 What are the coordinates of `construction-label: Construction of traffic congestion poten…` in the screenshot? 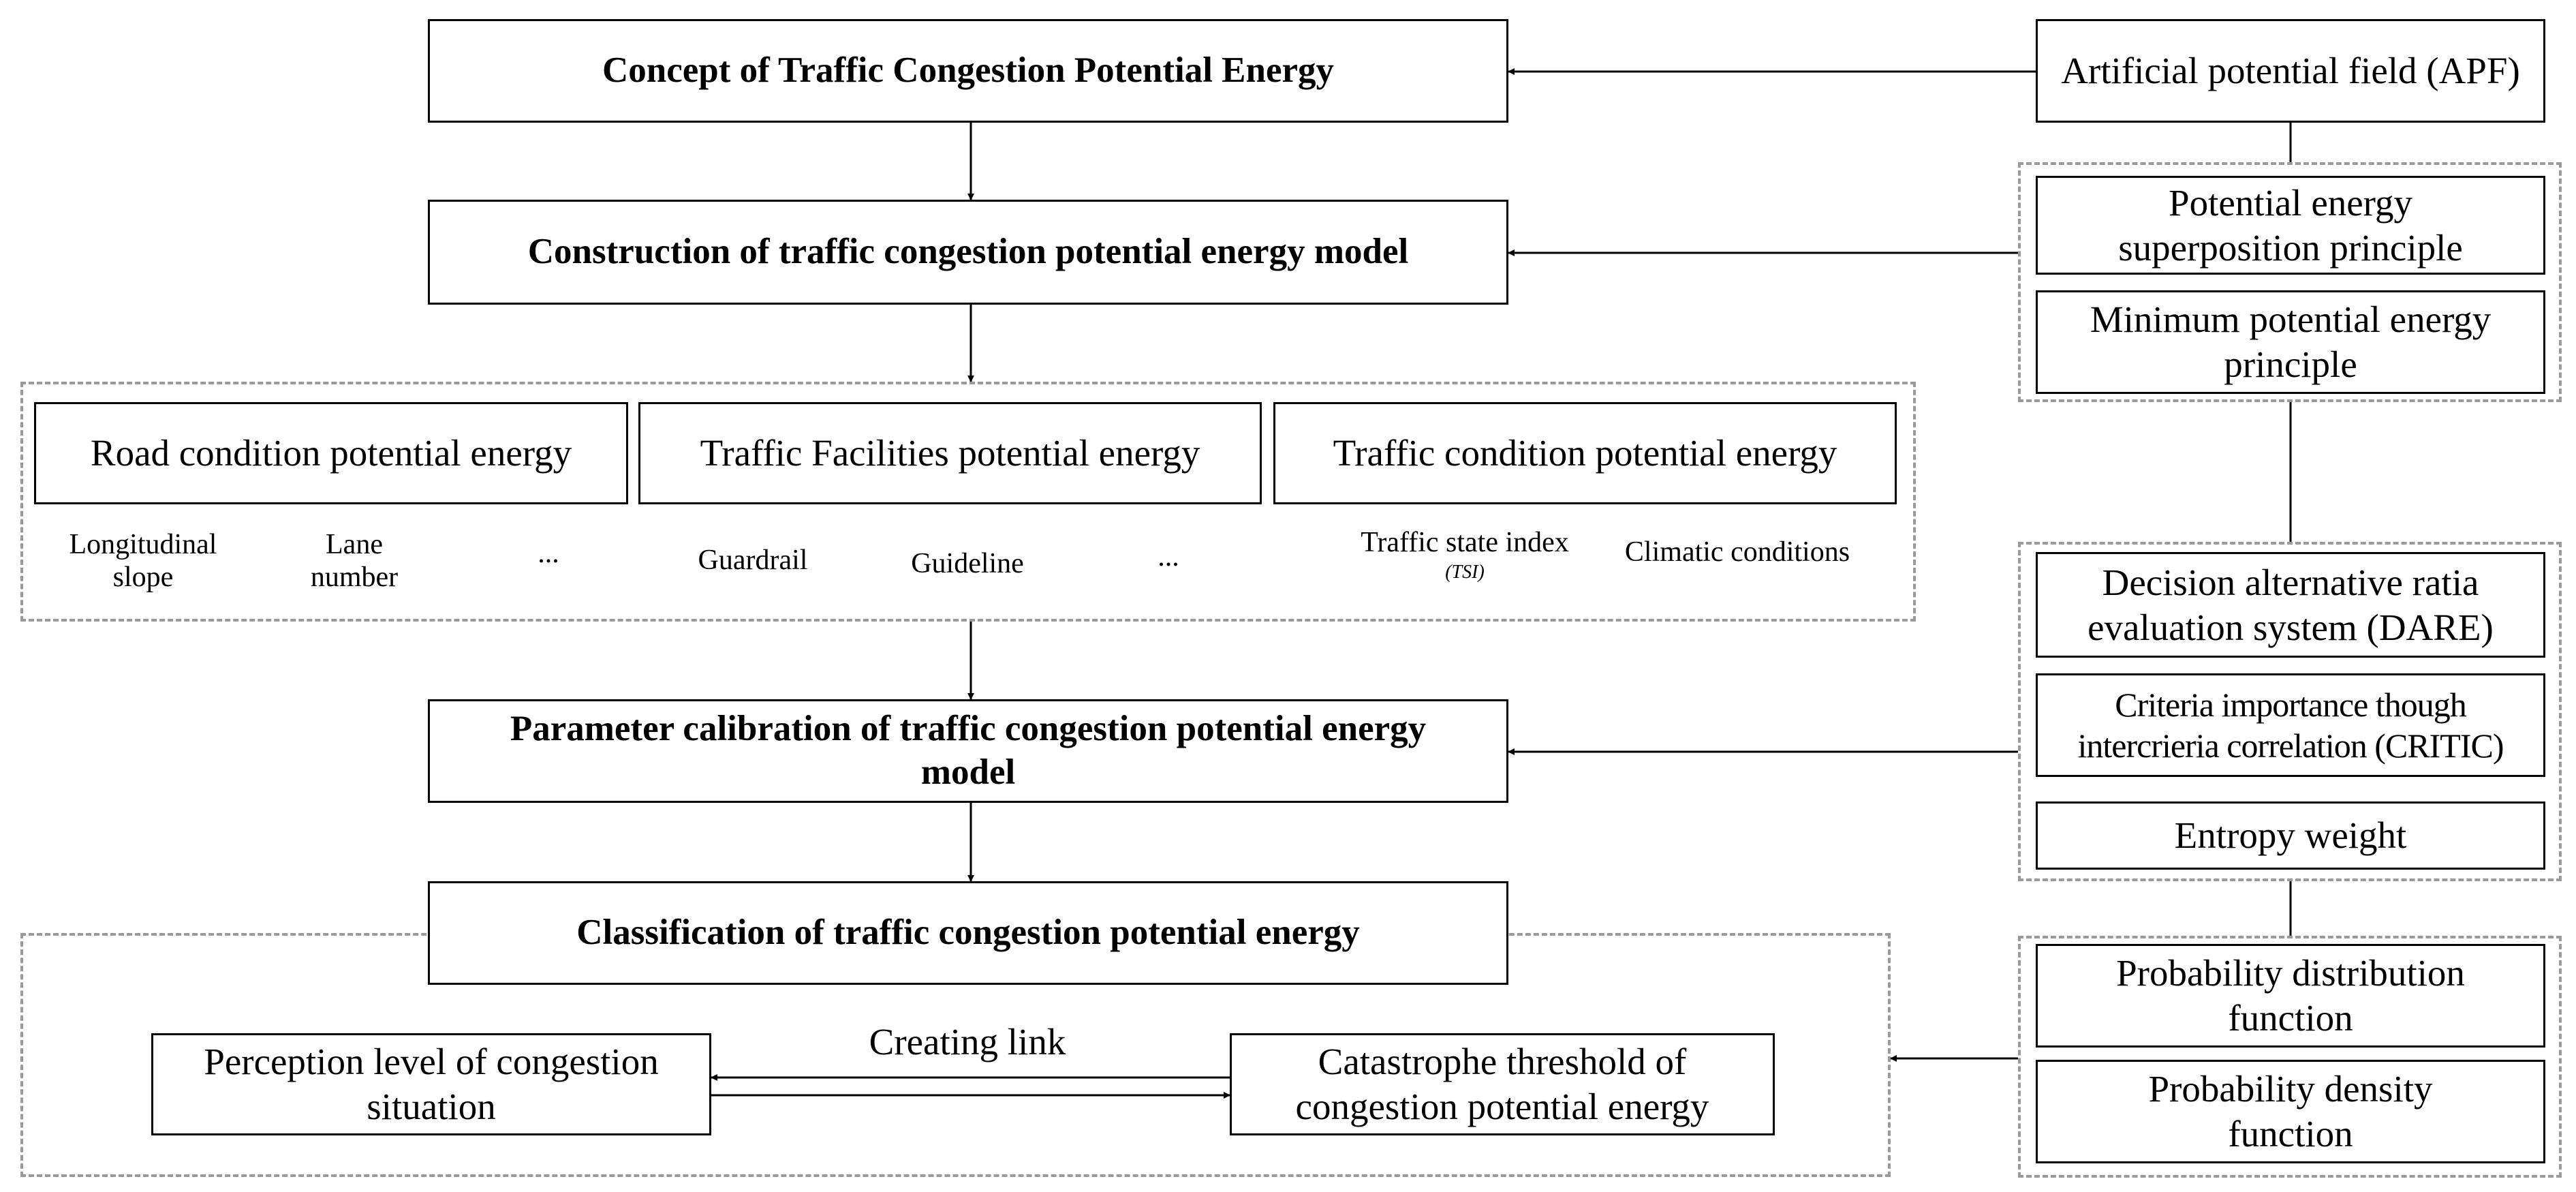 It's located at (968, 252).